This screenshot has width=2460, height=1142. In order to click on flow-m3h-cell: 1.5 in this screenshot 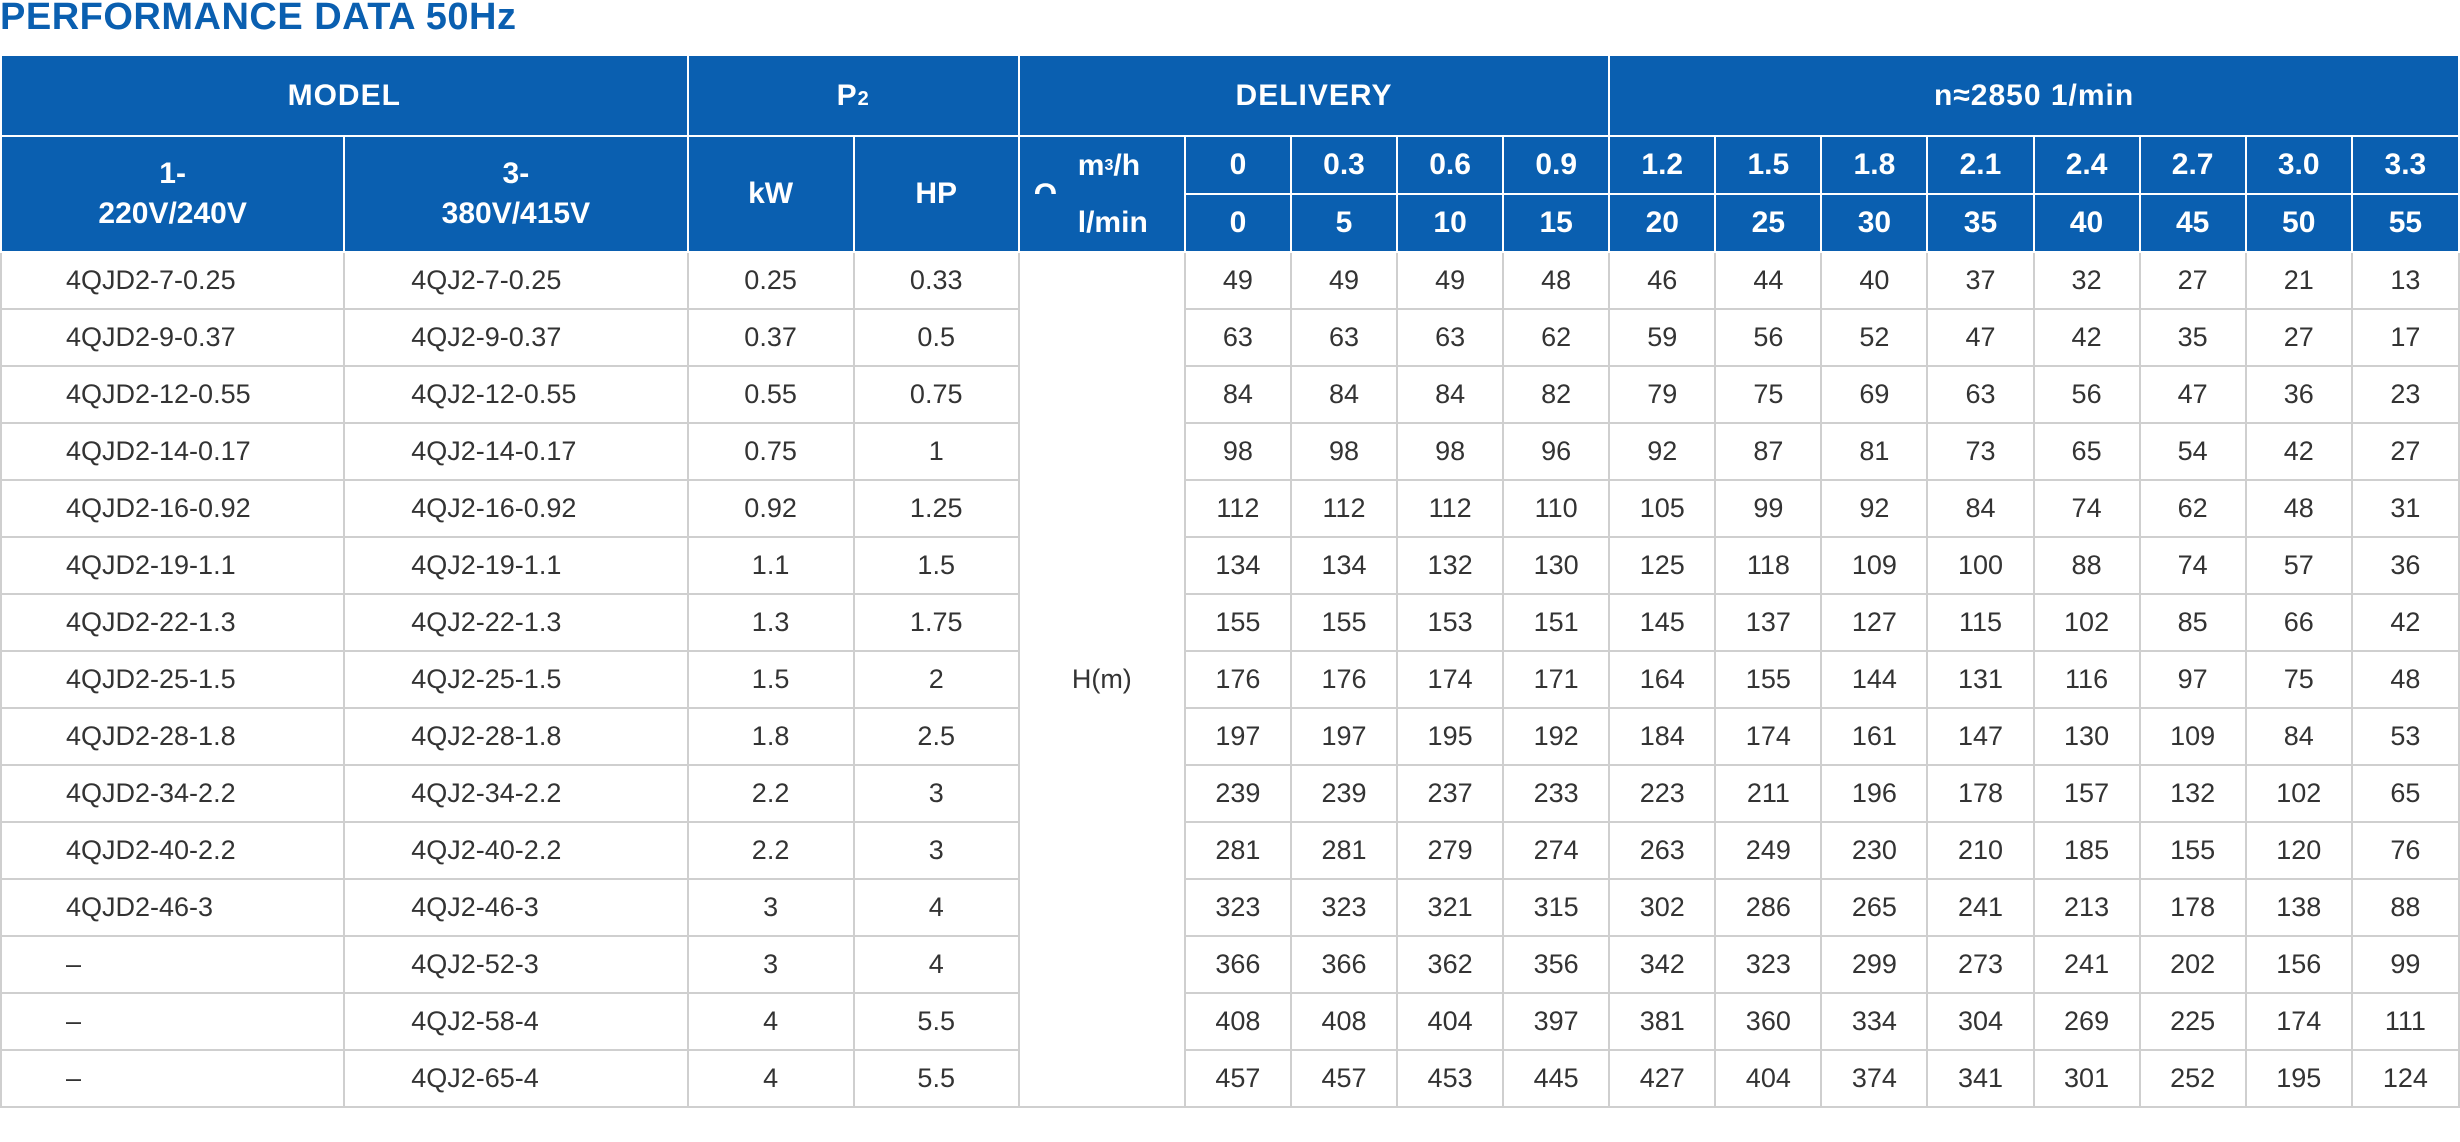, I will do `click(1768, 165)`.